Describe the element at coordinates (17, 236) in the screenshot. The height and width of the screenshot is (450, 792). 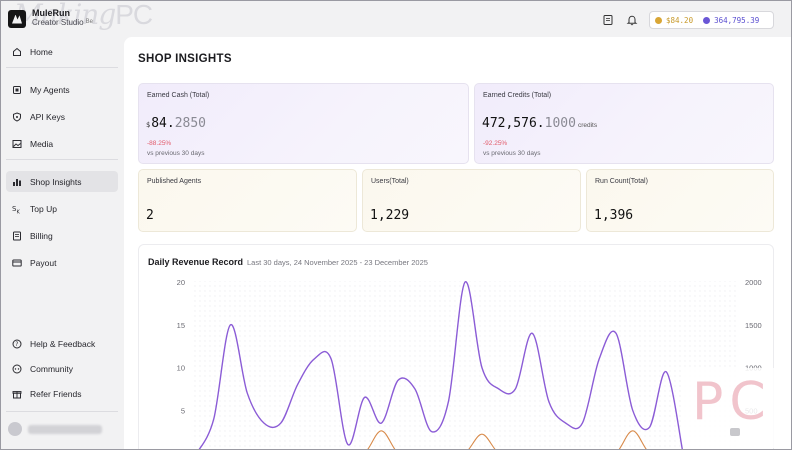
I see `billing-icon` at that location.